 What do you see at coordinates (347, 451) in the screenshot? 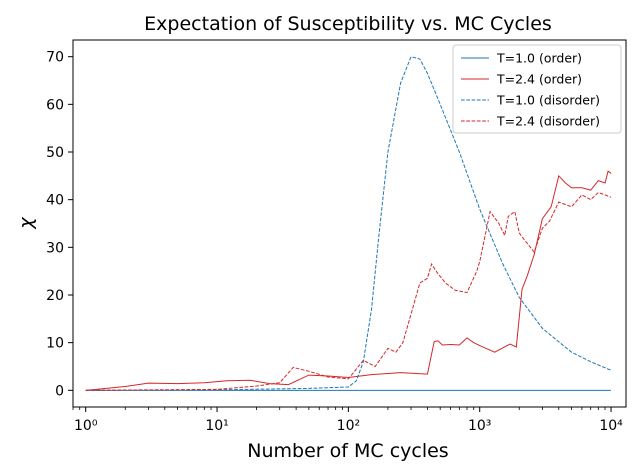
I see `x-axis-label: Number of MC cycles` at bounding box center [347, 451].